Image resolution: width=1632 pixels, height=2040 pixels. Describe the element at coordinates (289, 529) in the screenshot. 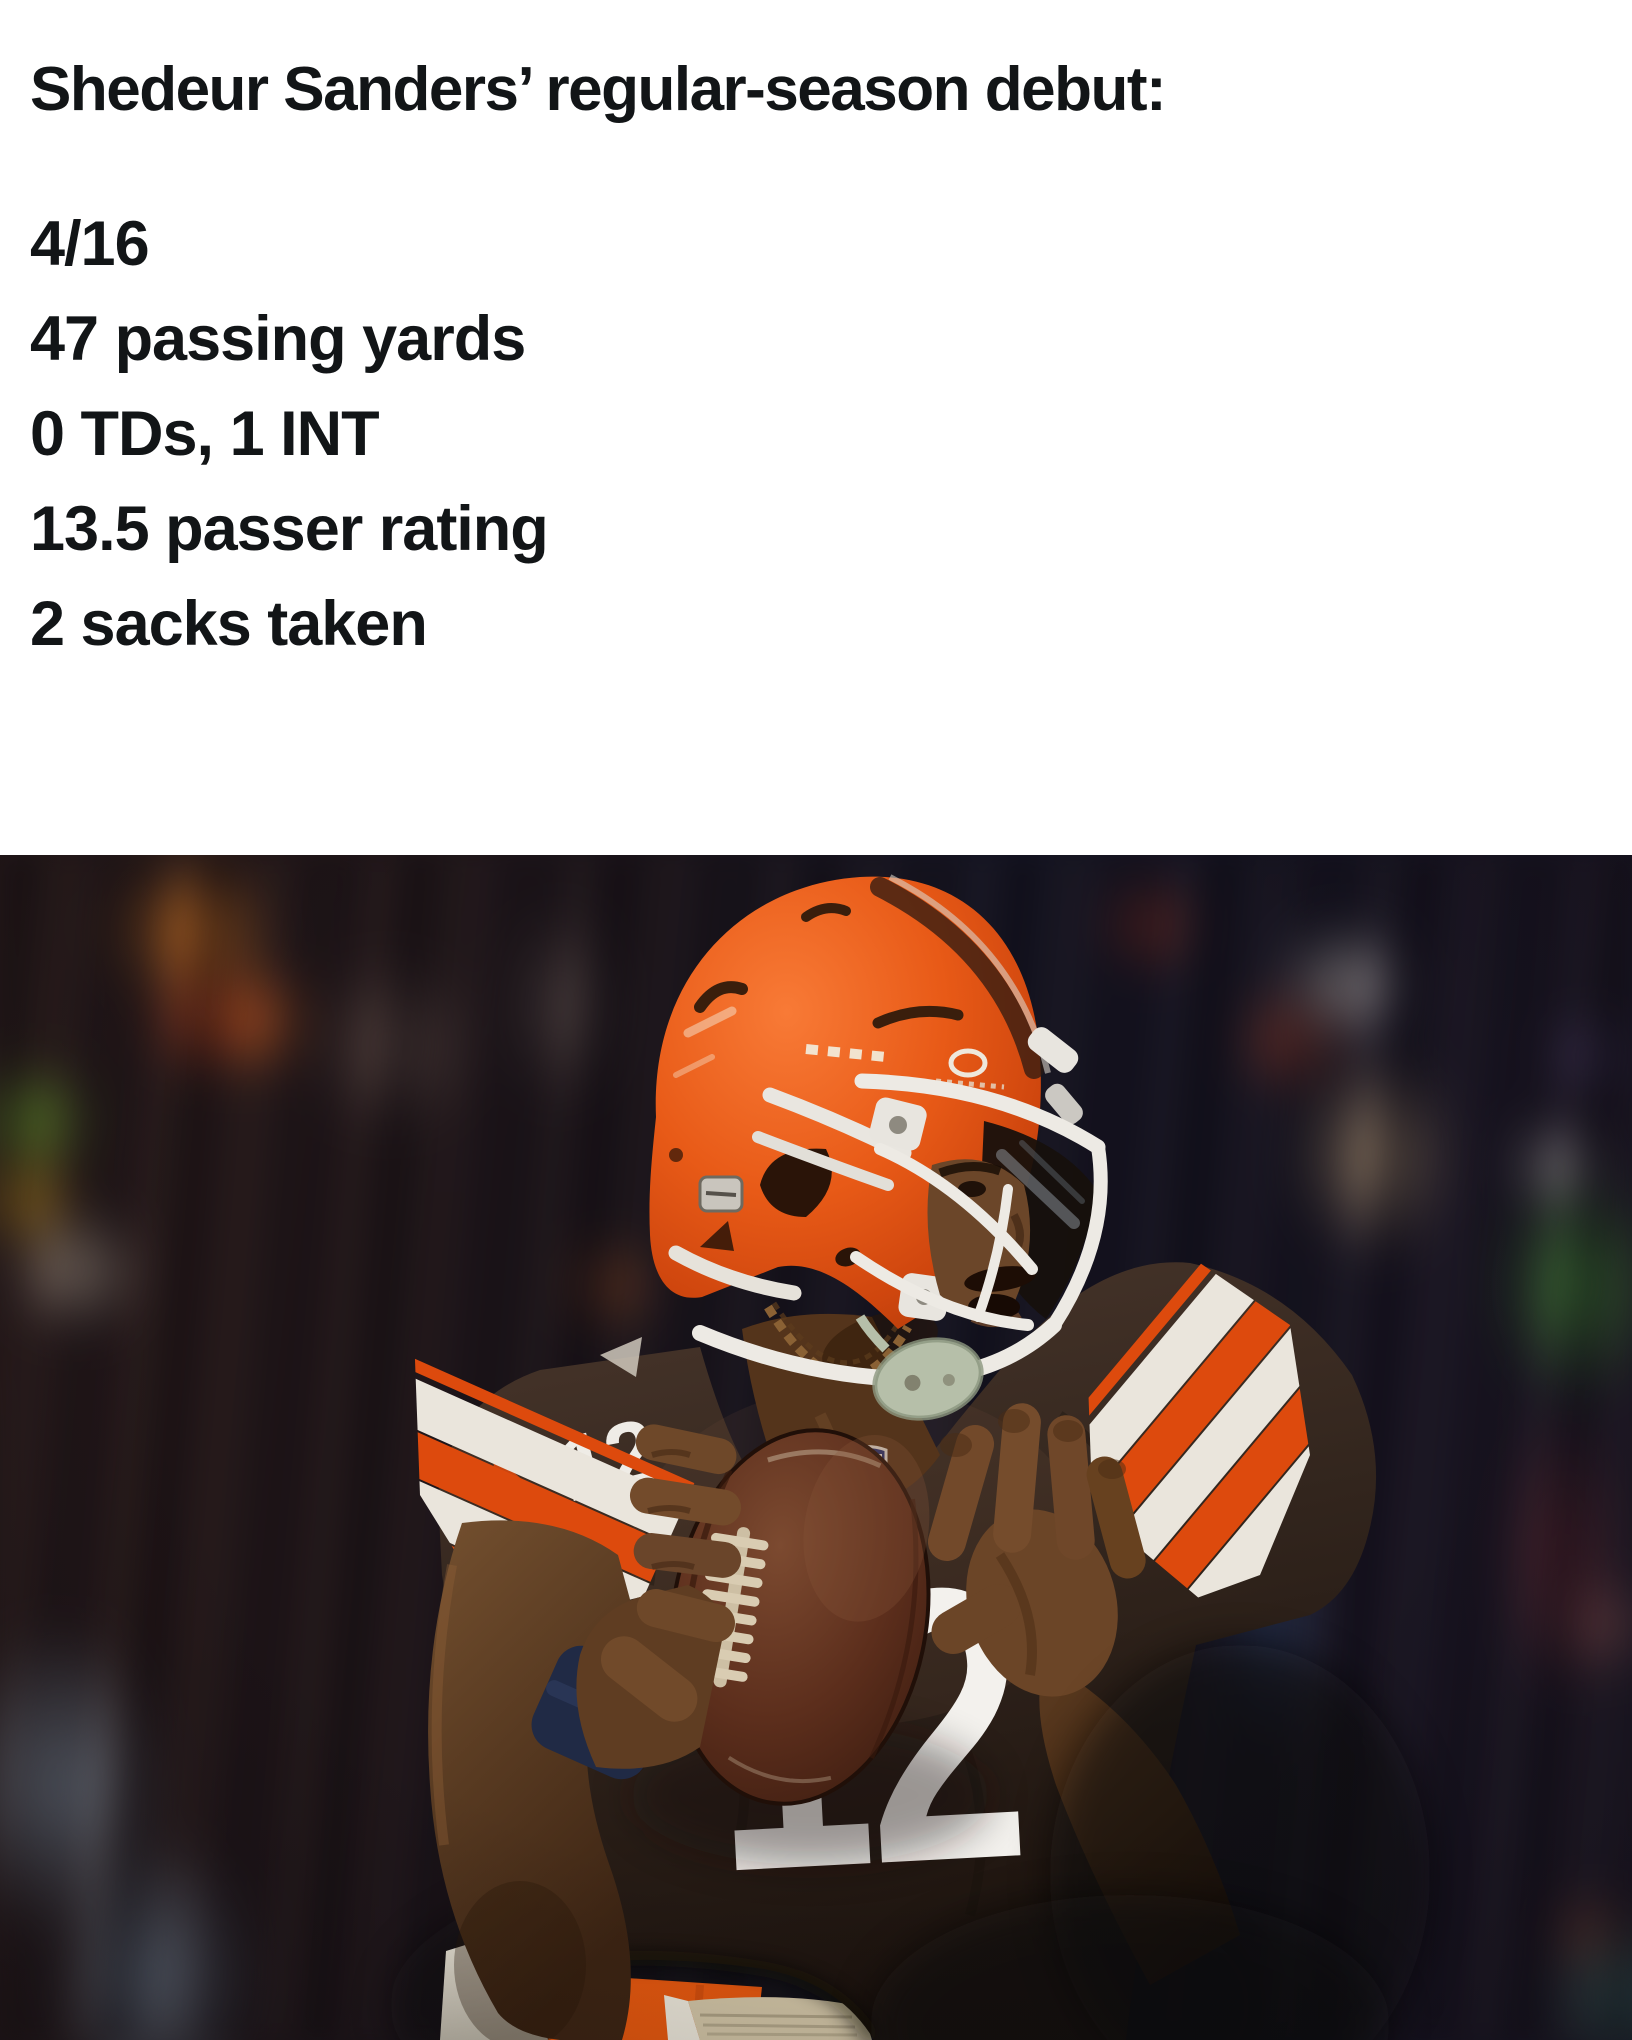

I see `stat-passer-rating: 13.5 passer rating` at that location.